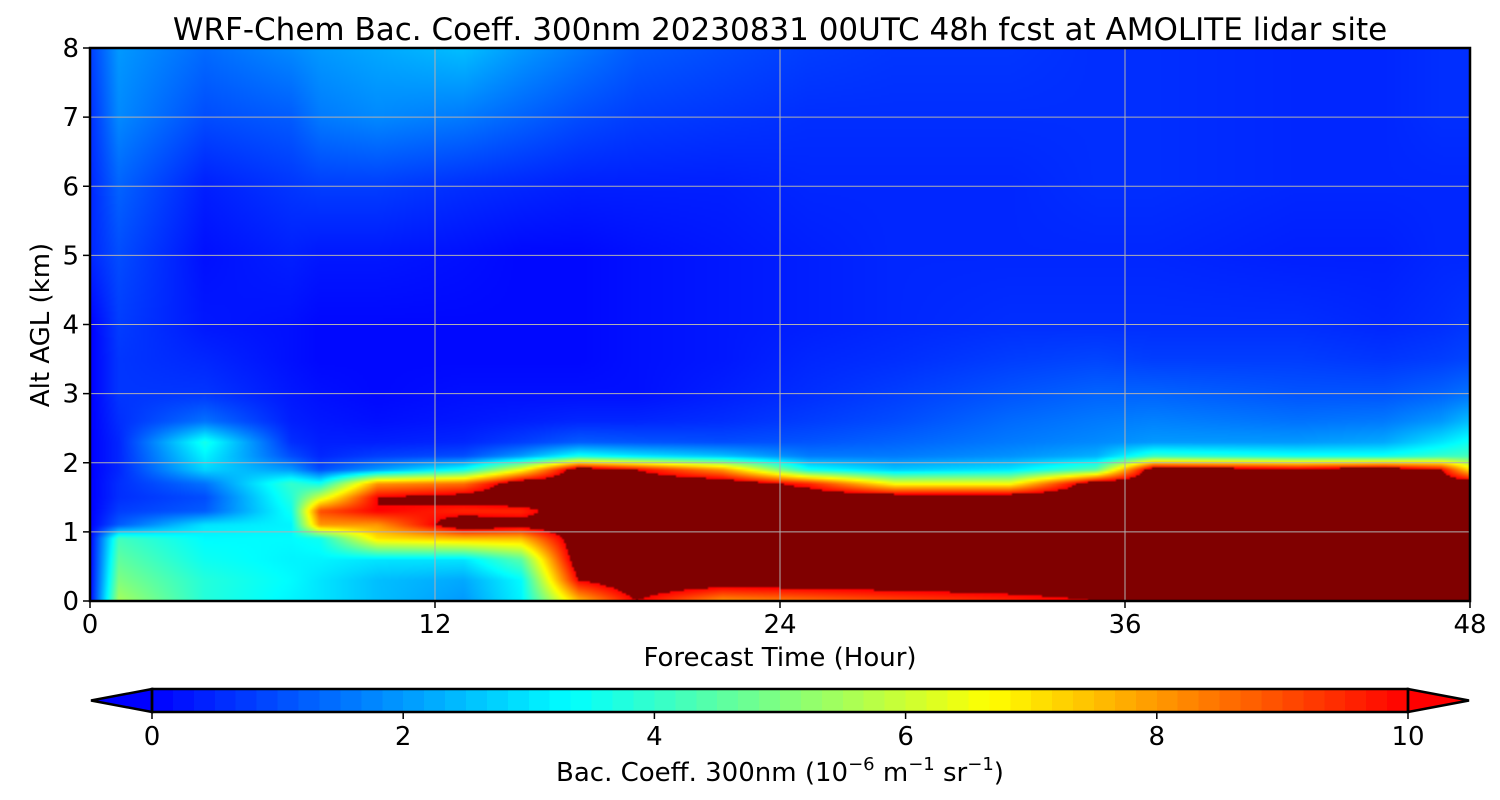 Image resolution: width=1500 pixels, height=800 pixels. Describe the element at coordinates (861, 764) in the screenshot. I see `colorbar-label-exp1: −6` at that location.